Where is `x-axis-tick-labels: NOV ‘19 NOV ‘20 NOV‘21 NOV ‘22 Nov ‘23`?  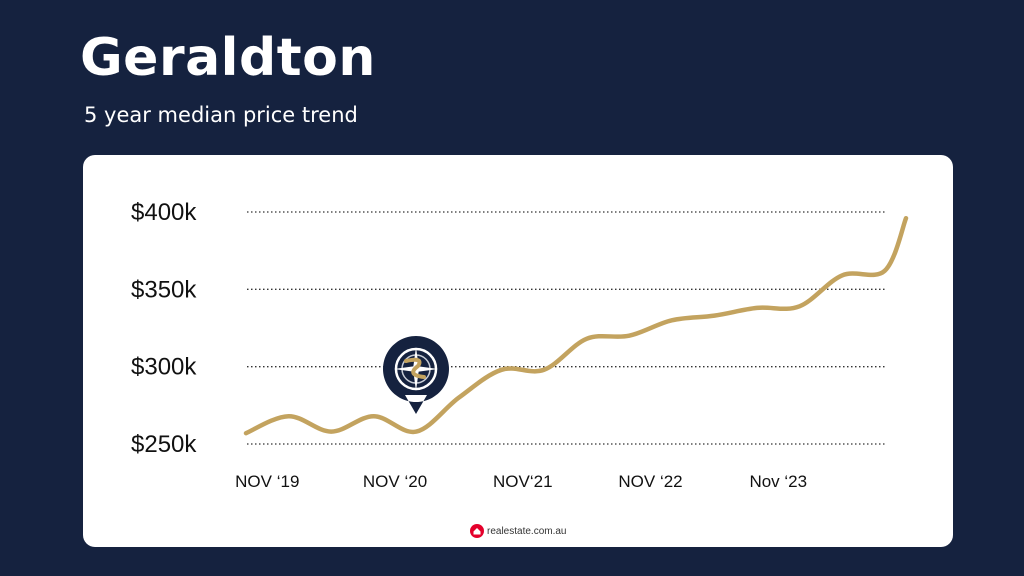
x-axis-tick-labels: NOV ‘19 NOV ‘20 NOV‘21 NOV ‘22 Nov ‘23 is located at coordinates (521, 481).